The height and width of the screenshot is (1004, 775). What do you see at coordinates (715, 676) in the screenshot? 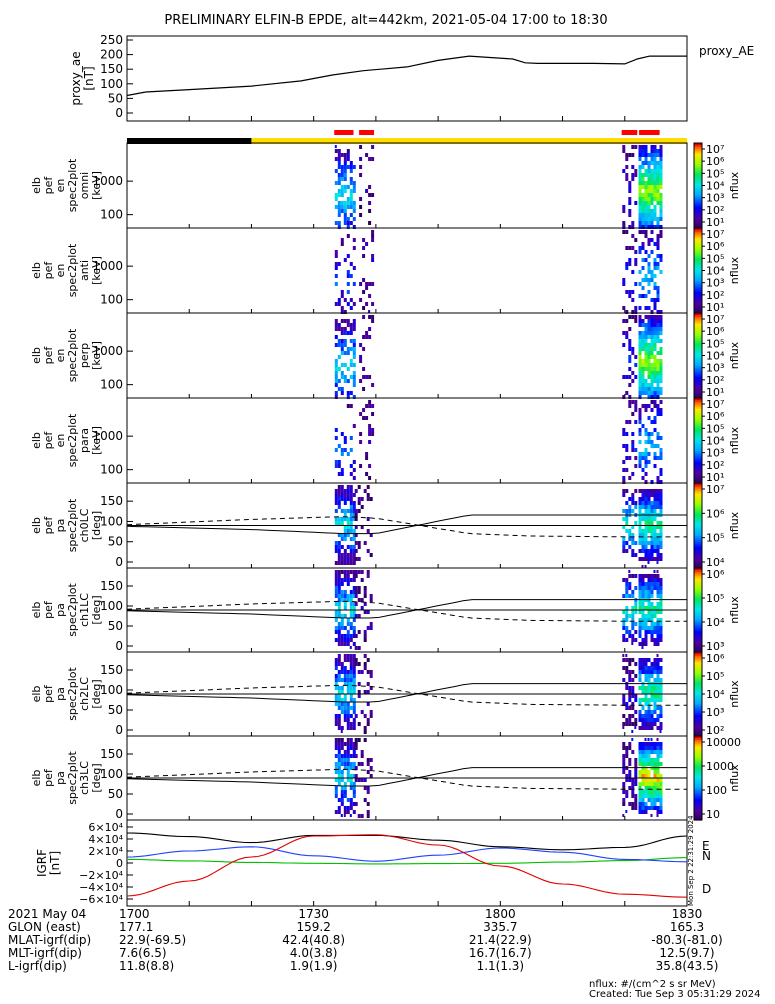
I see `colorbar-tick-label: 10⁵` at bounding box center [715, 676].